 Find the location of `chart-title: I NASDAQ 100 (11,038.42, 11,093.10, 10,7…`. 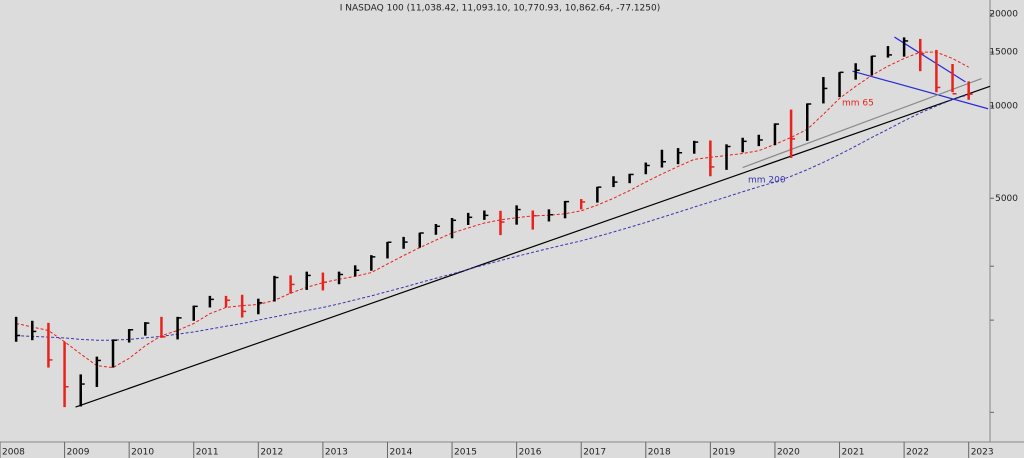

chart-title: I NASDAQ 100 (11,038.42, 11,093.10, 10,7… is located at coordinates (500, 9).